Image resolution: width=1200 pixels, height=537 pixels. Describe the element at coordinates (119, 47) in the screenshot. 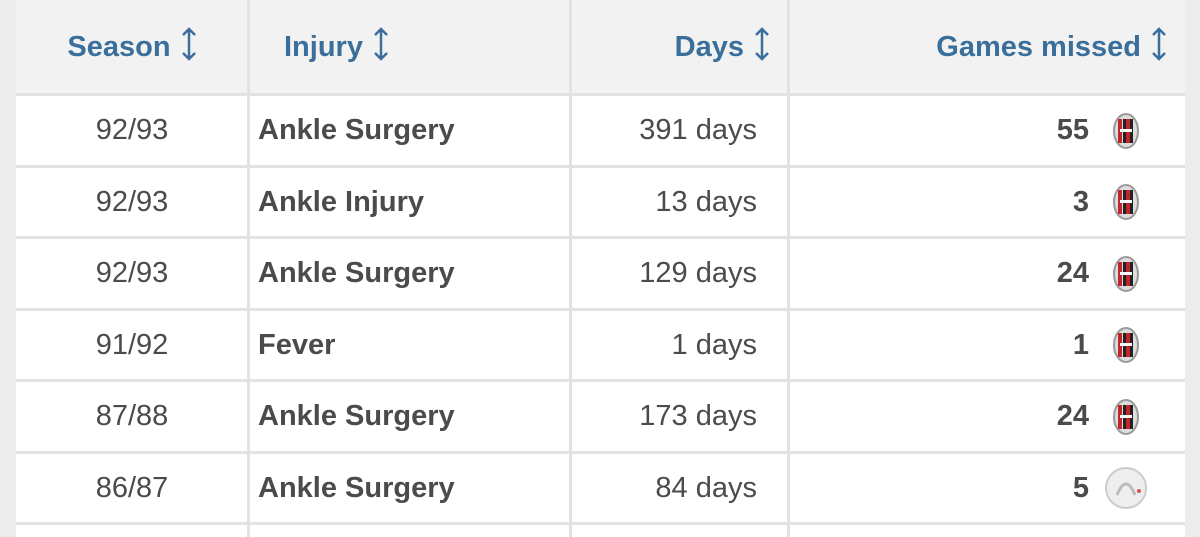

I see `column-header-label: Season` at that location.